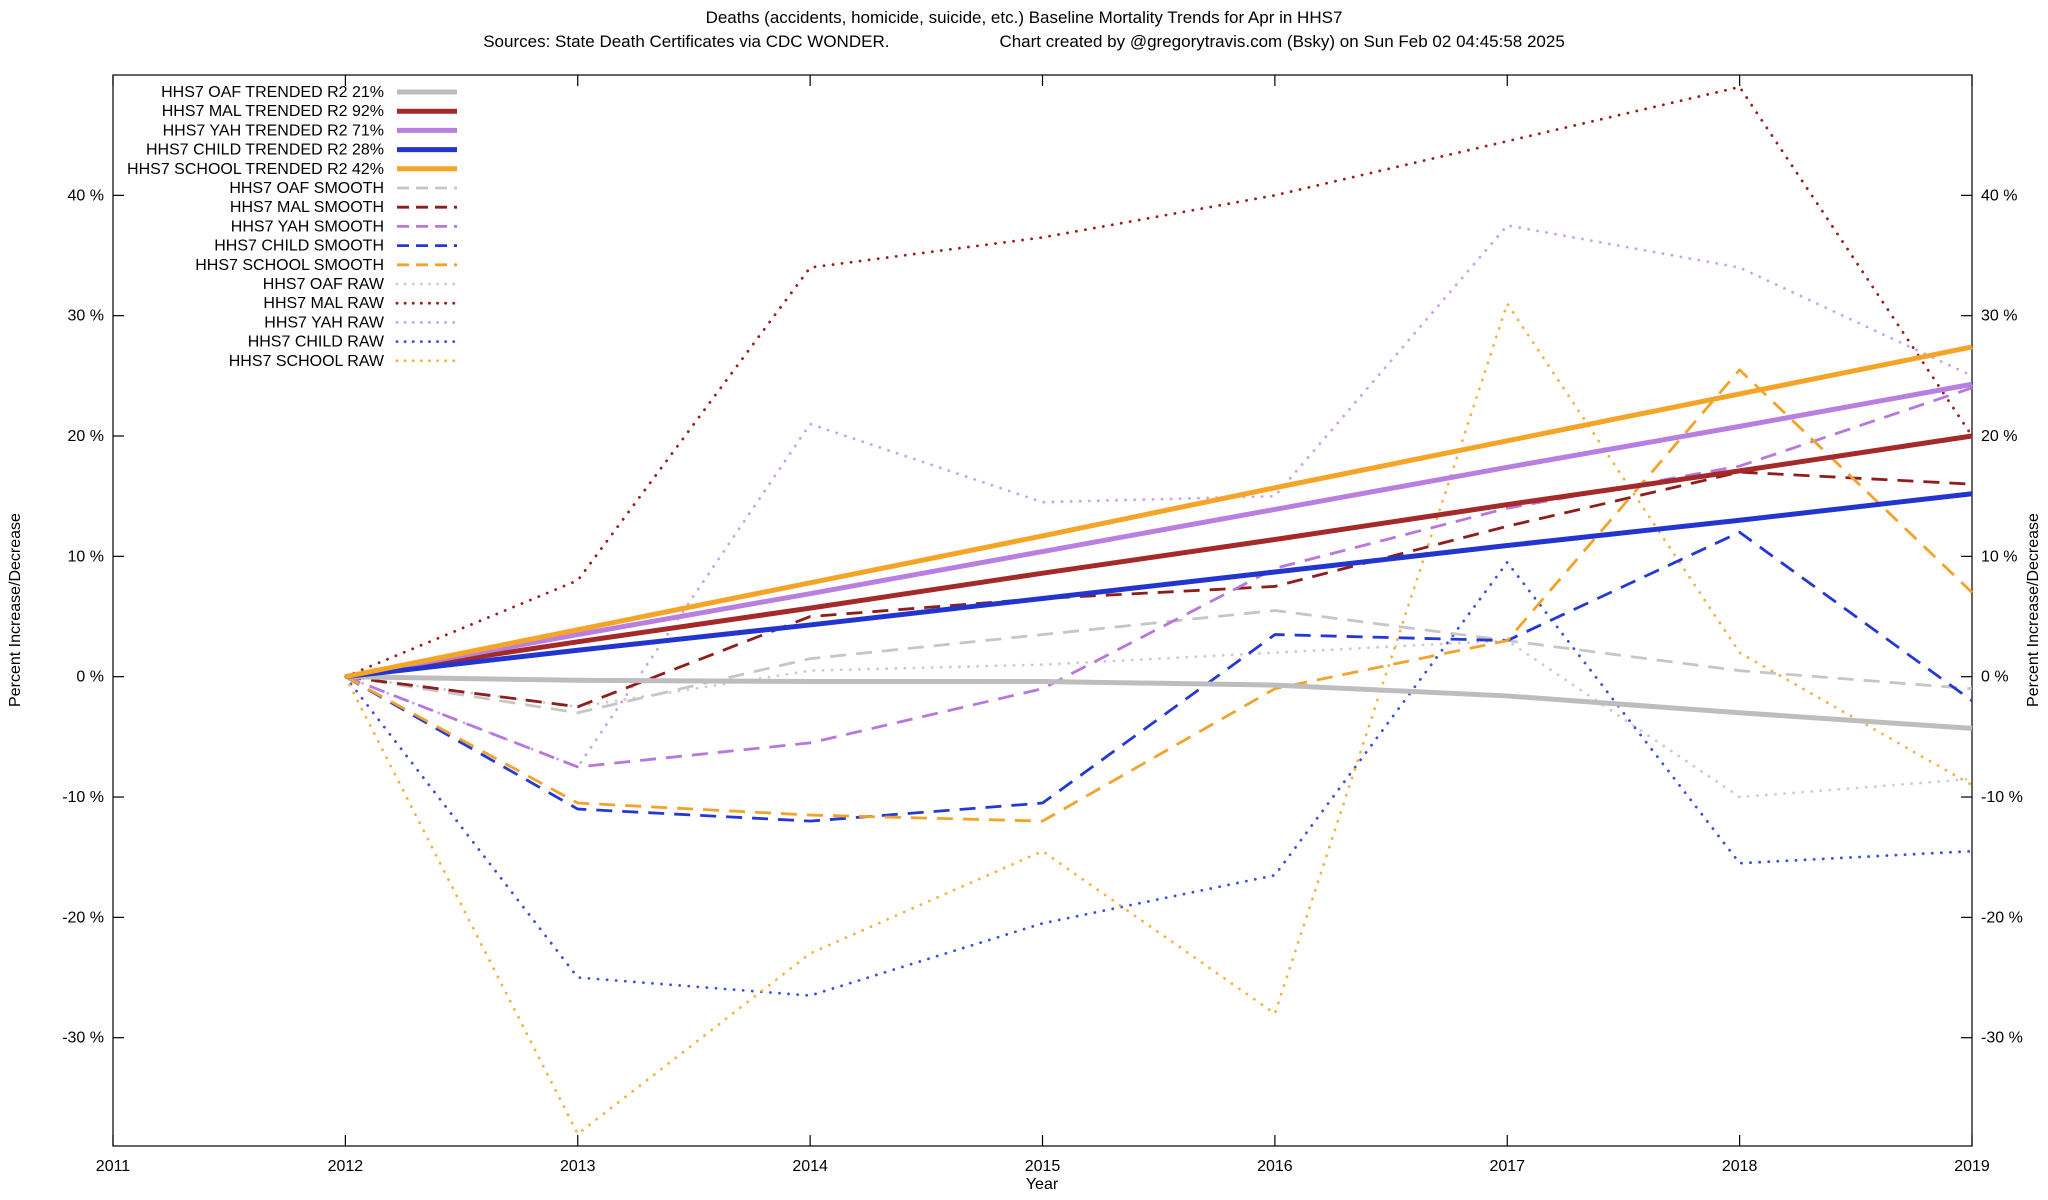  Describe the element at coordinates (810, 1166) in the screenshot. I see `x-tick-label: 2014` at that location.